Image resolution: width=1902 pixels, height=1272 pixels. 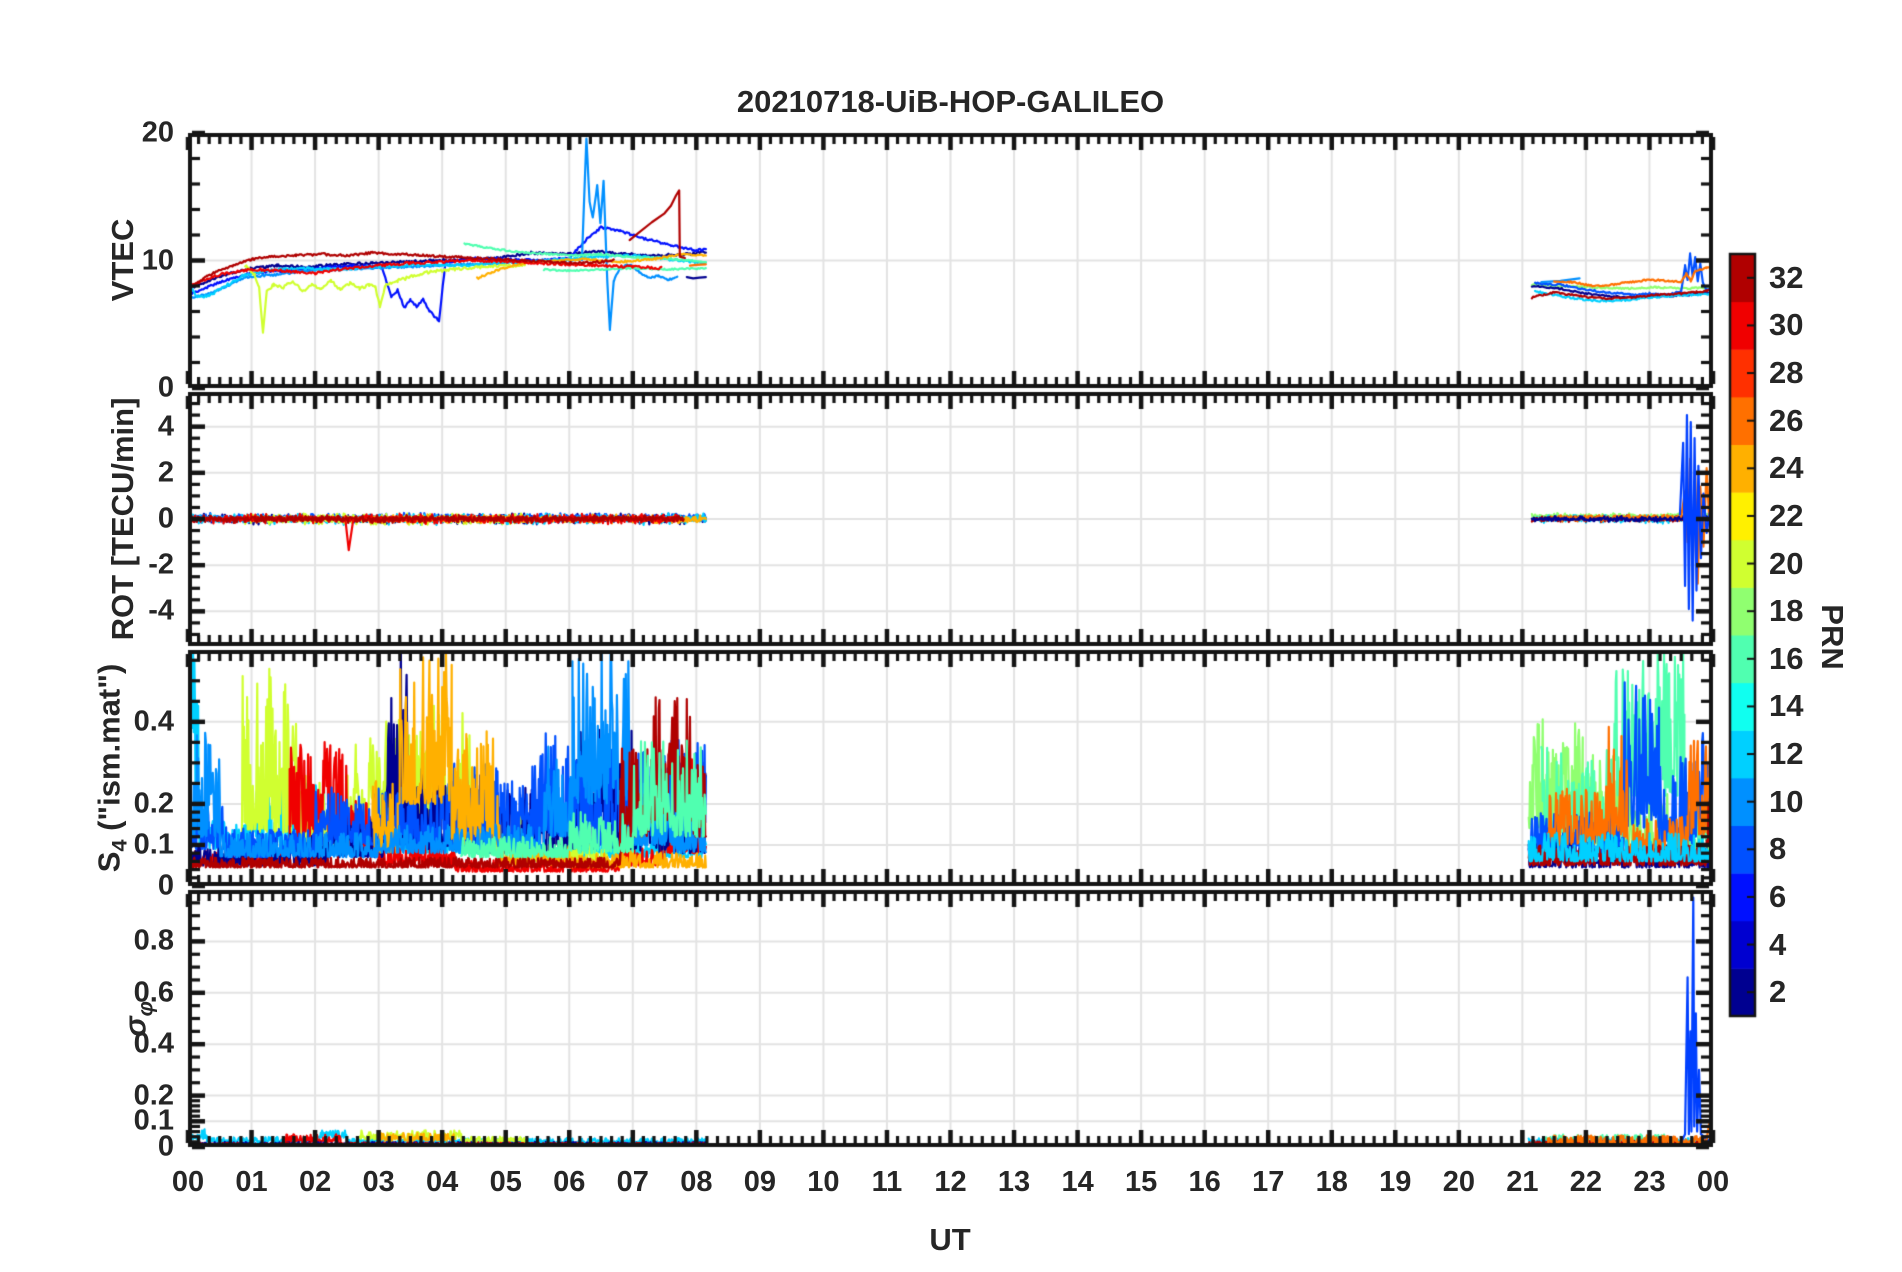 I want to click on x-axis-label-ut: UT, so click(x=950, y=1239).